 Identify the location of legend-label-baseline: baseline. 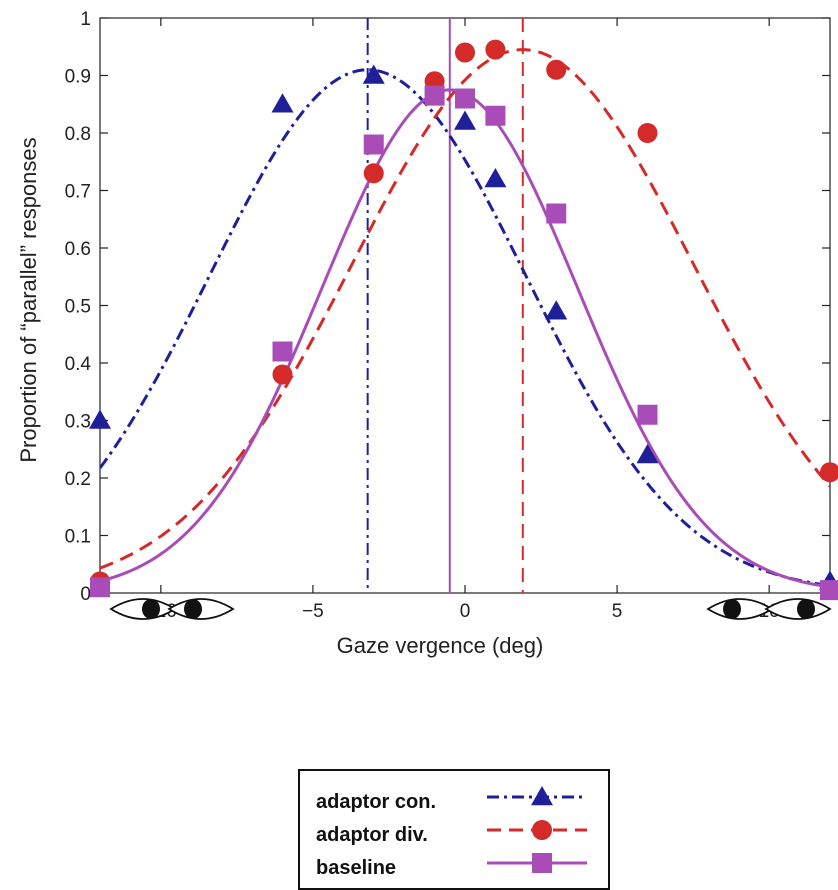
(356, 868).